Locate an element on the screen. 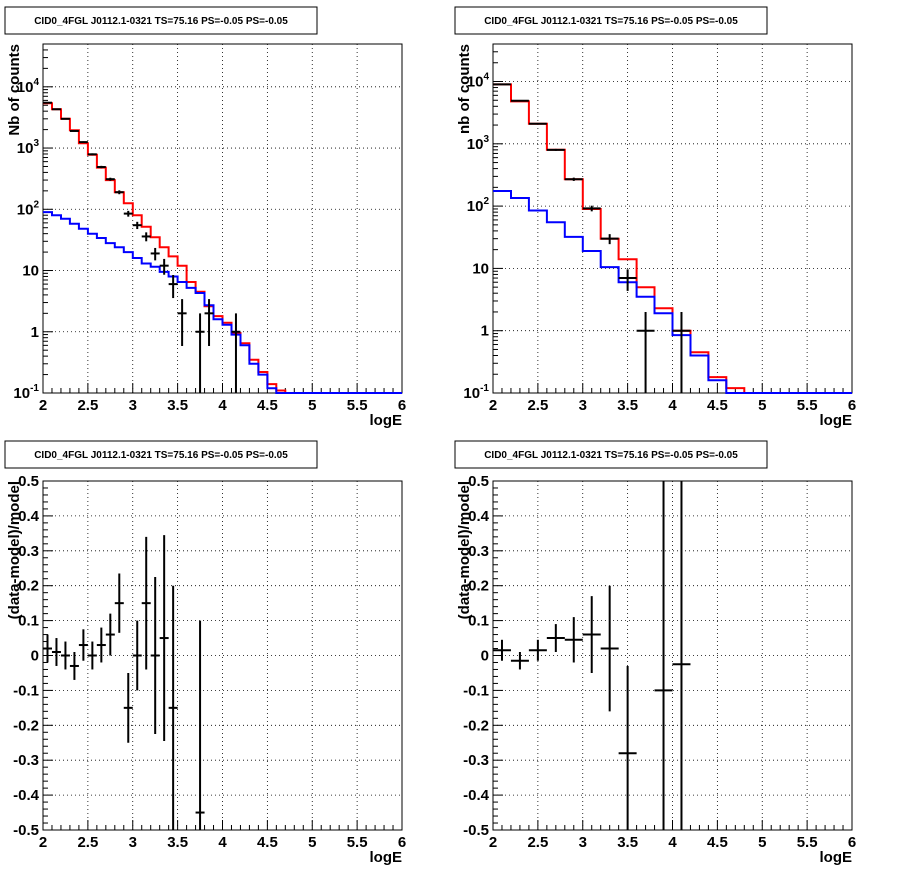  x-tick-label: 5.5 is located at coordinates (807, 405).